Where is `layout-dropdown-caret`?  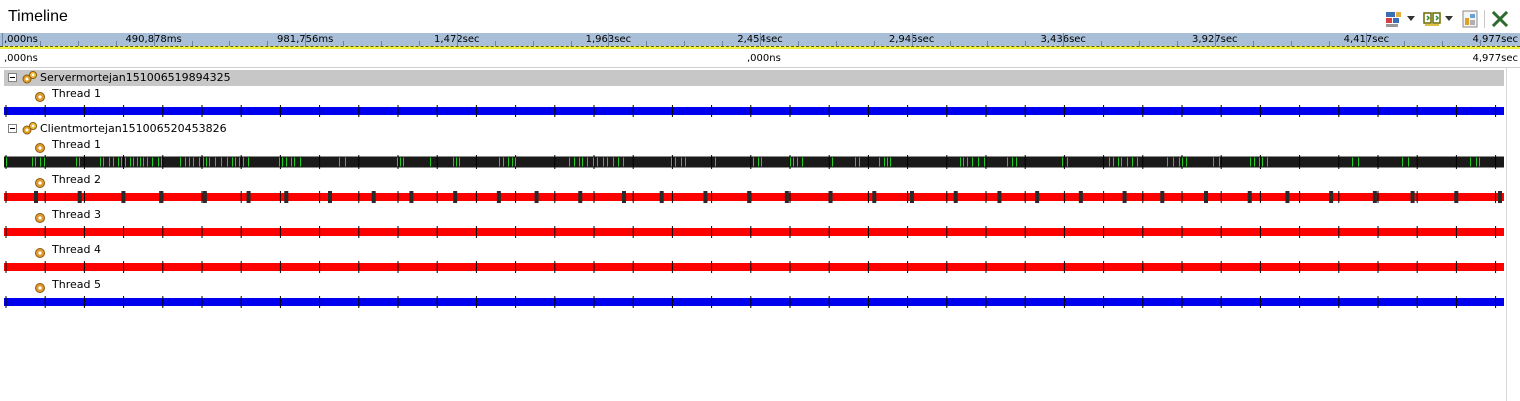
layout-dropdown-caret is located at coordinates (1411, 18).